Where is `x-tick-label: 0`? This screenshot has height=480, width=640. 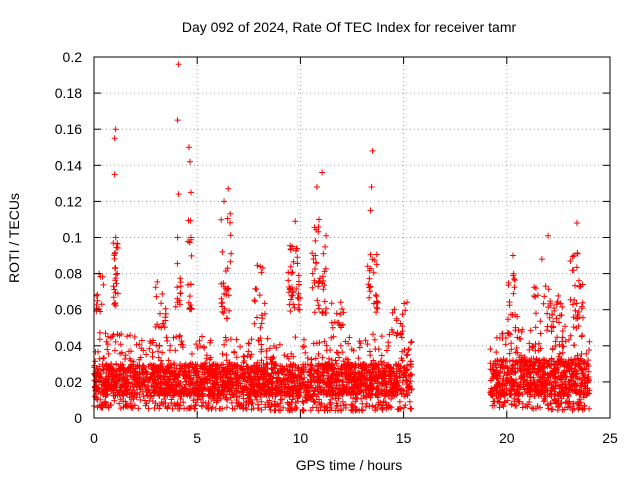 x-tick-label: 0 is located at coordinates (94, 438).